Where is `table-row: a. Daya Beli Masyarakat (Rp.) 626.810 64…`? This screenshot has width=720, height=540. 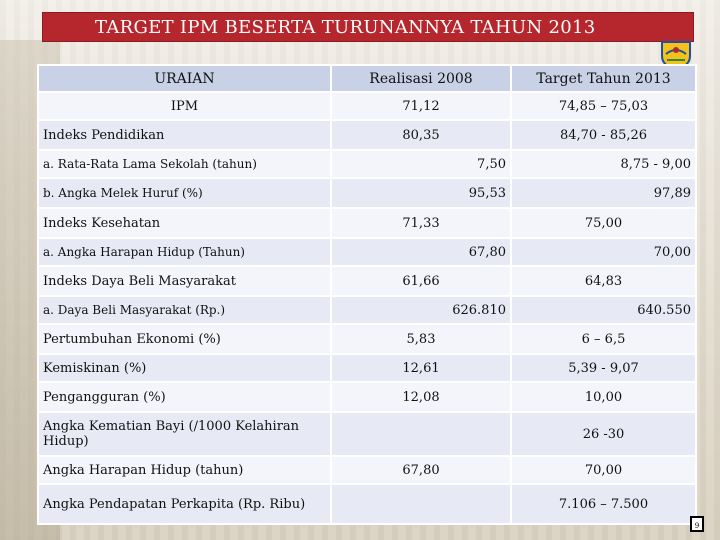 table-row: a. Daya Beli Masyarakat (Rp.) 626.810 64… is located at coordinates (367, 310).